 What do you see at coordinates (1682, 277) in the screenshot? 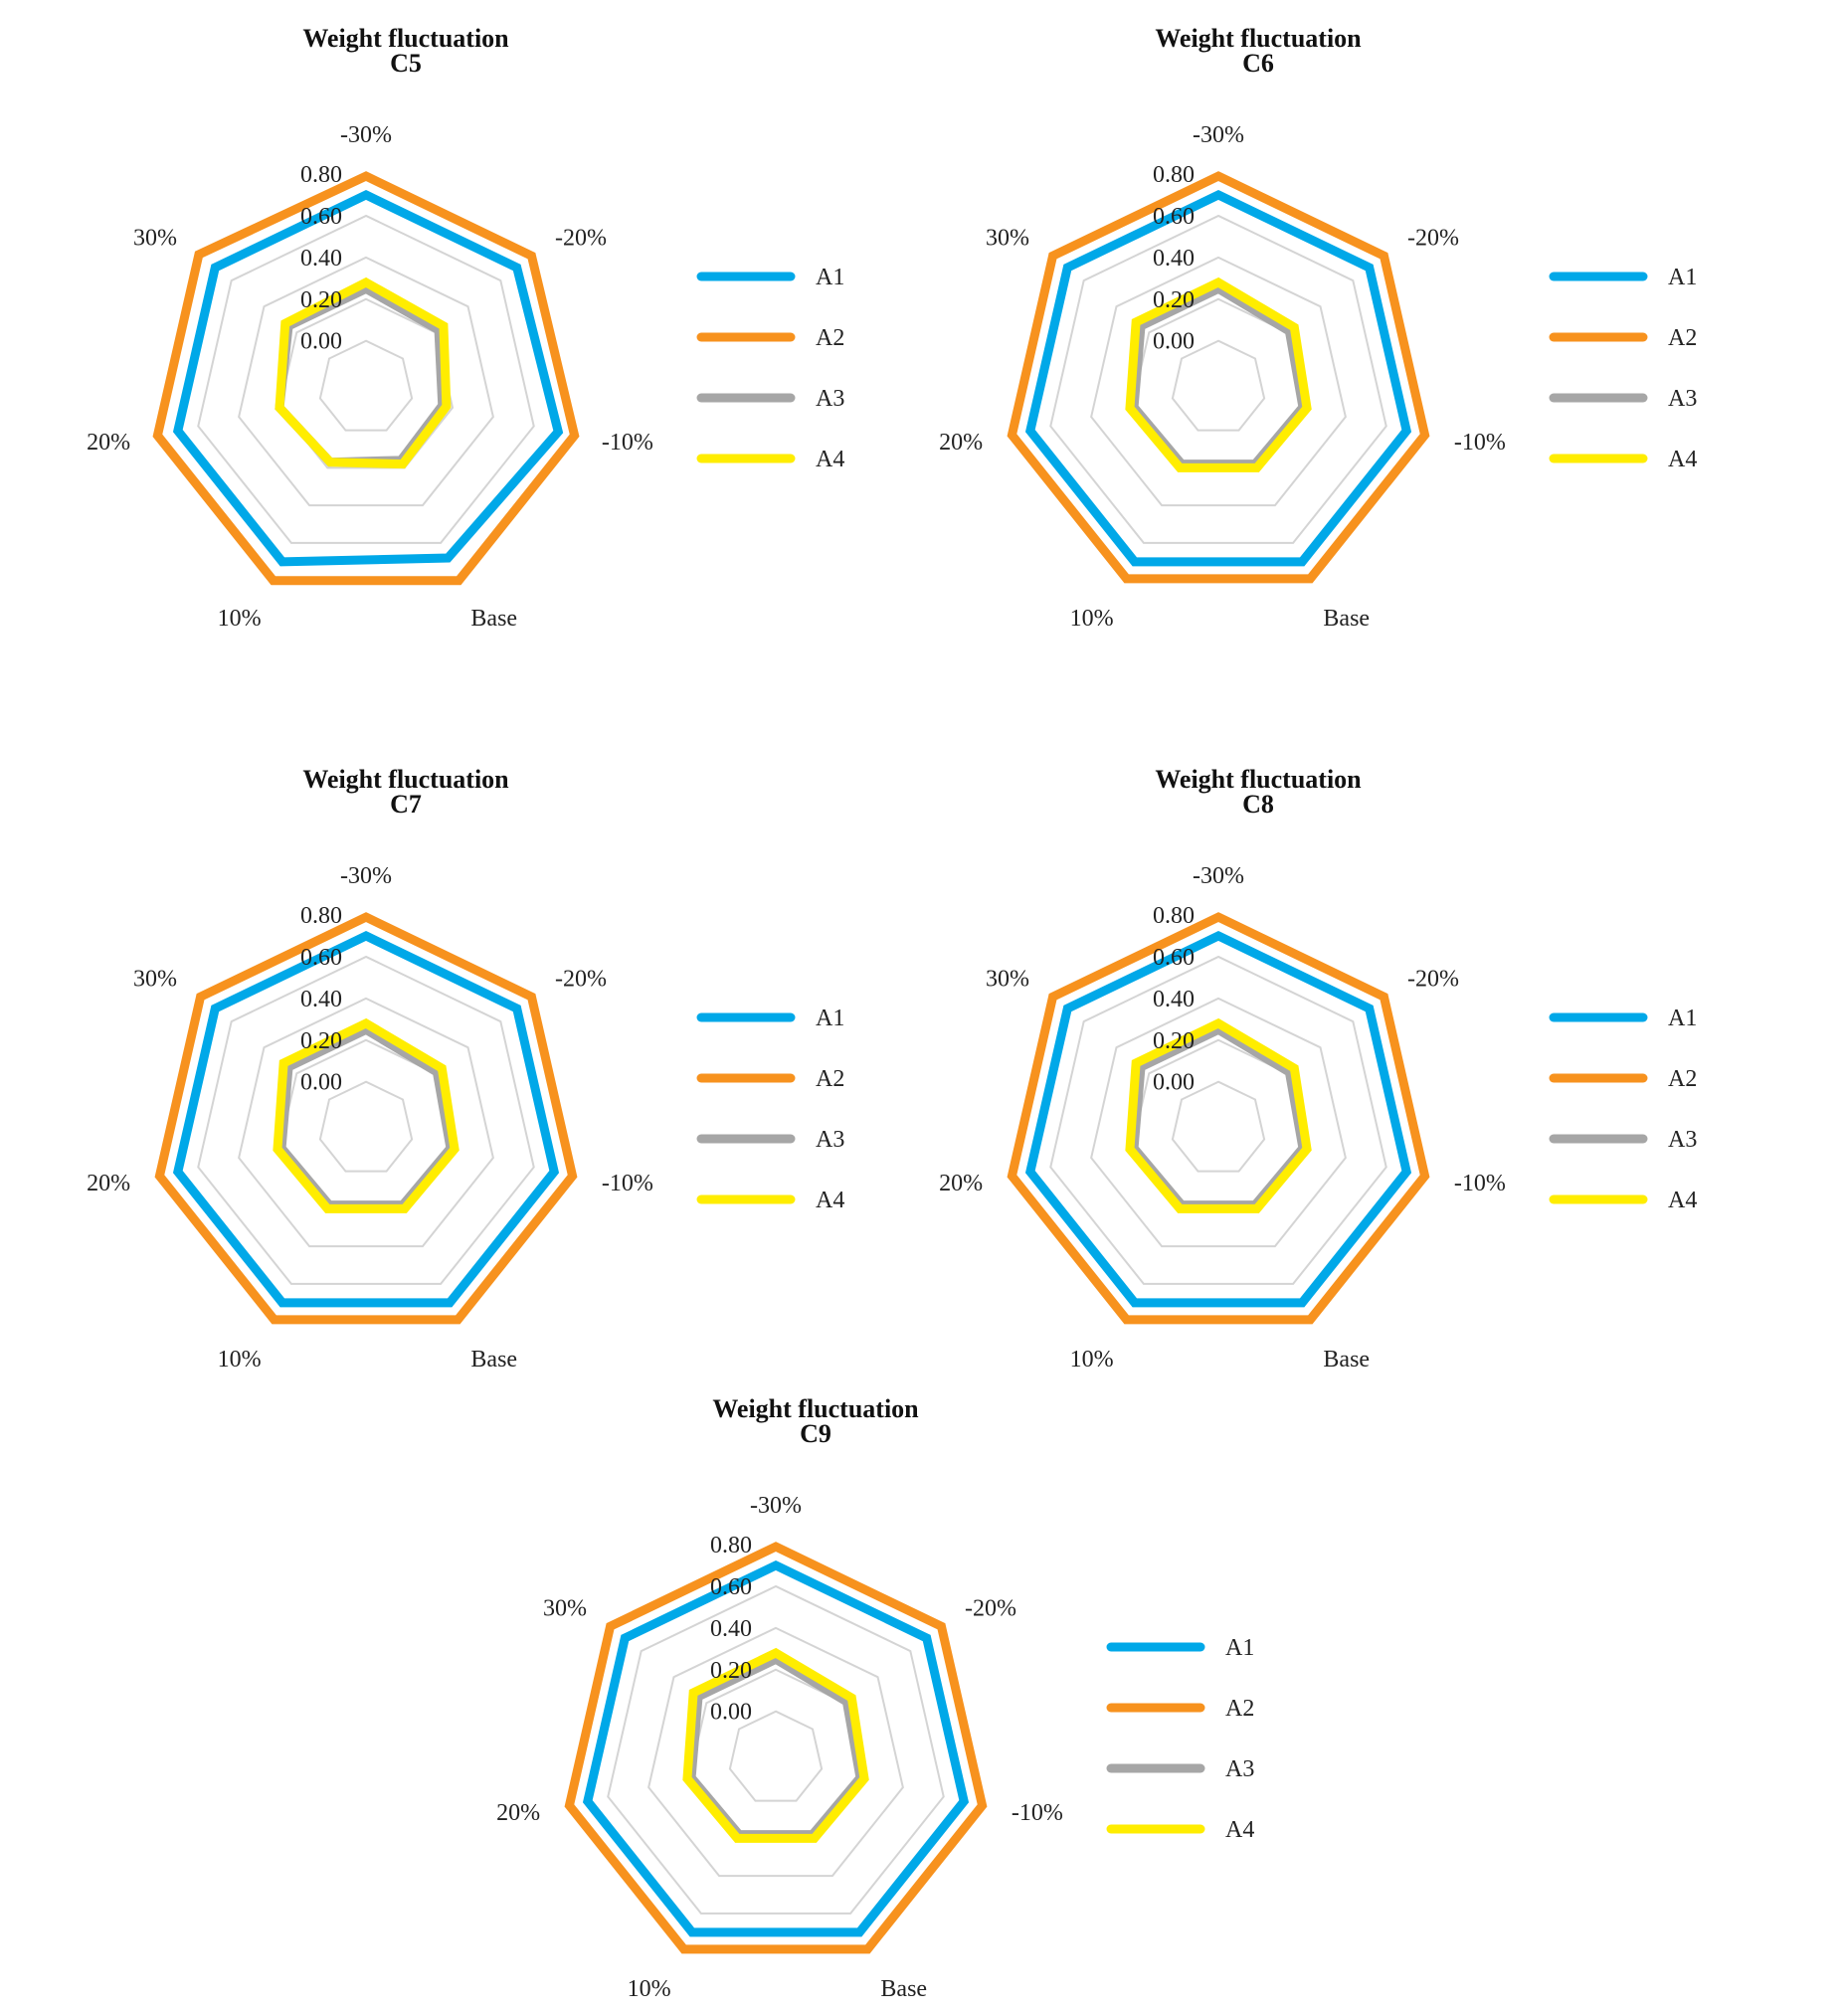
I see `legend-label: A1` at bounding box center [1682, 277].